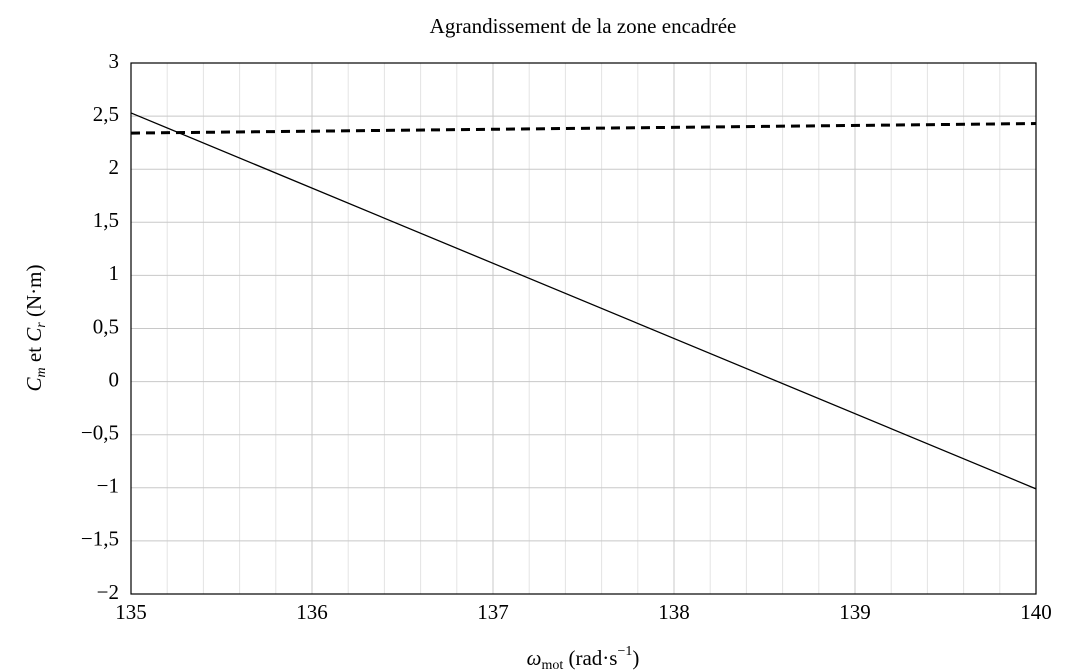 The height and width of the screenshot is (672, 1066). I want to click on y-tick-label: 1,5, so click(106, 220).